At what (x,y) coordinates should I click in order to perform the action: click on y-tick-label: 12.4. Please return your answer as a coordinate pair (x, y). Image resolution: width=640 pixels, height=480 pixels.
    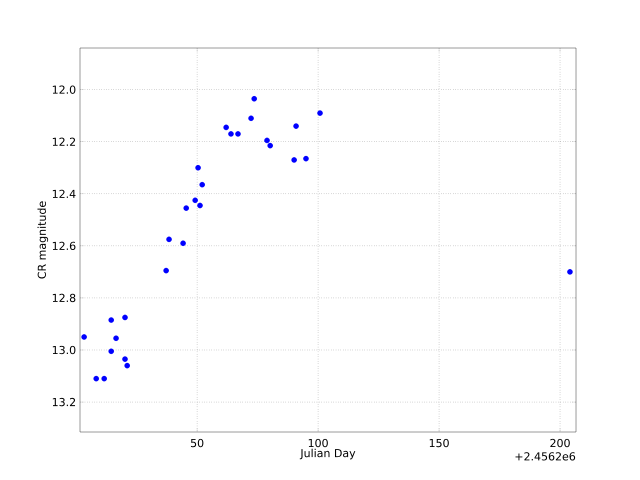
    Looking at the image, I should click on (64, 194).